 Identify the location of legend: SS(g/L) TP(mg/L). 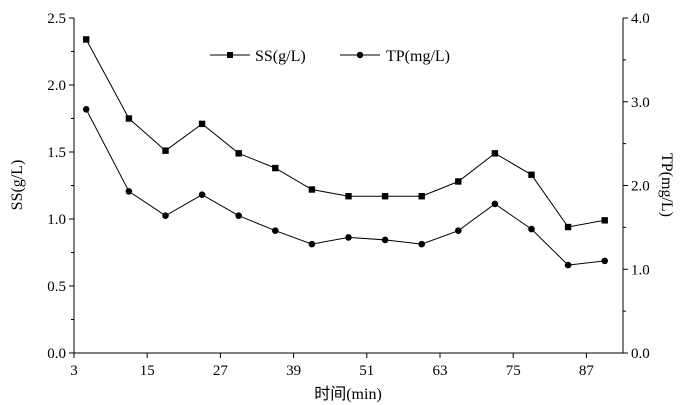
(330, 56).